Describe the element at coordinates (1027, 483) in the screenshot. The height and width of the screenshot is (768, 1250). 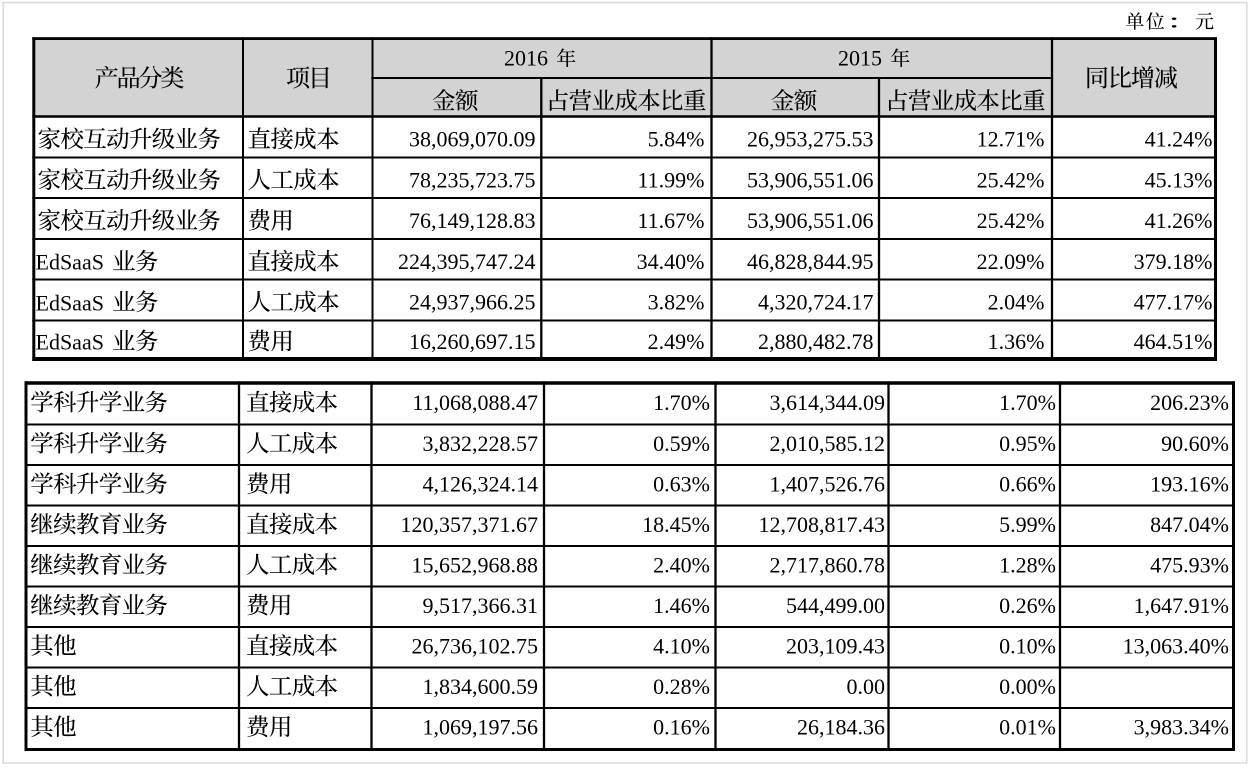
I see `svg-text: 0.66%` at that location.